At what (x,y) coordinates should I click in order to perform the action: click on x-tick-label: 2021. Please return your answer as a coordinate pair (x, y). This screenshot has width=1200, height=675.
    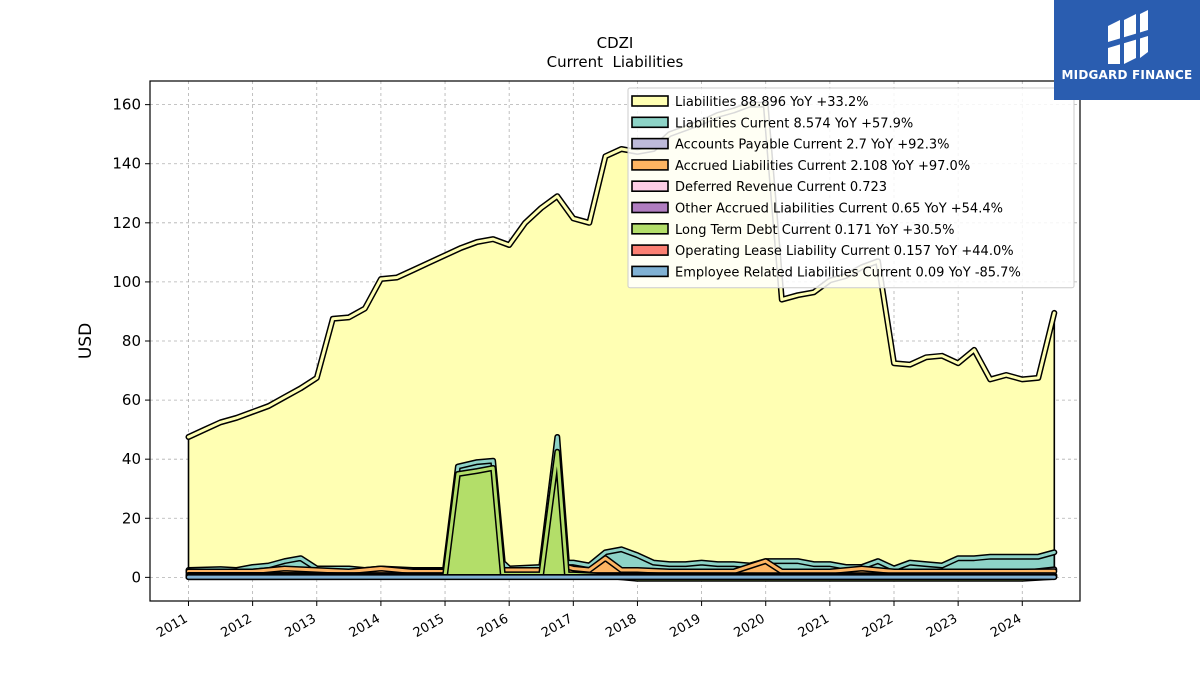
    Looking at the image, I should click on (814, 626).